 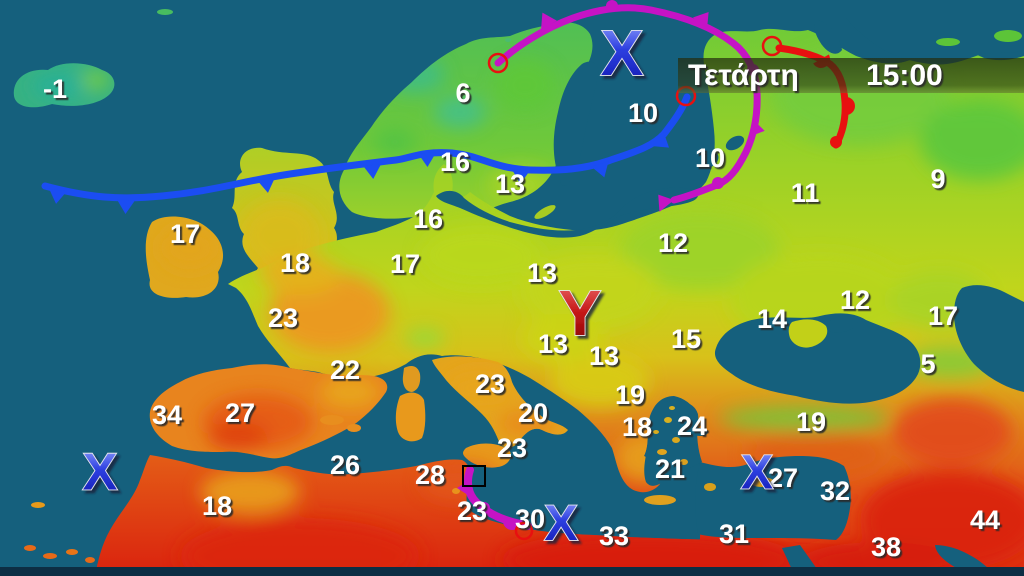 What do you see at coordinates (692, 426) in the screenshot?
I see `temperature-label: 24` at bounding box center [692, 426].